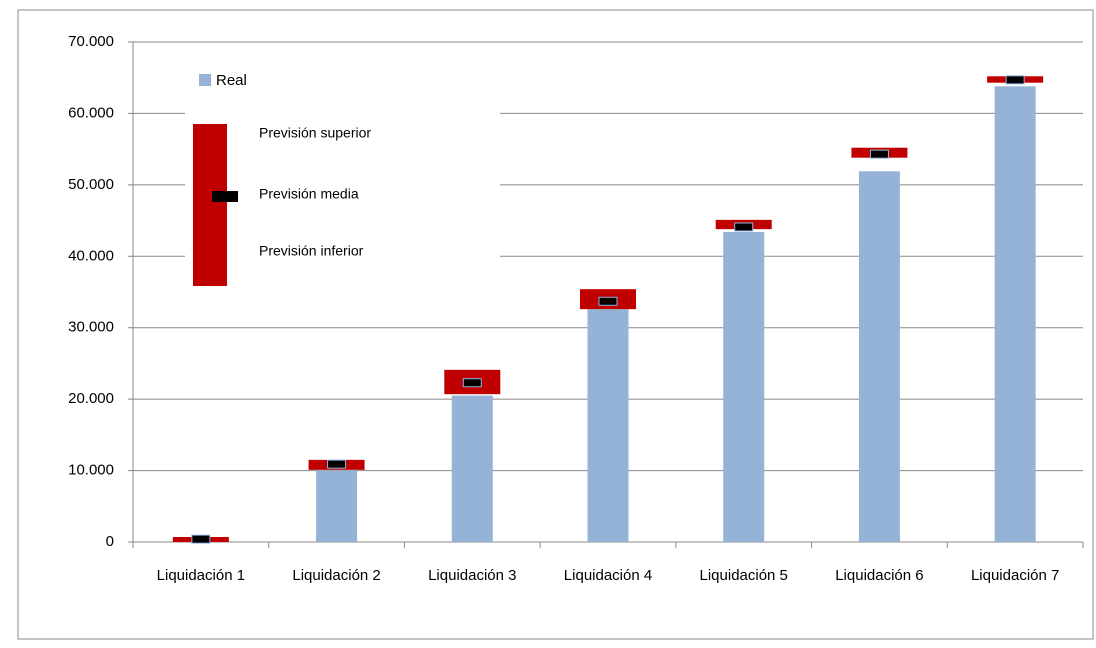  What do you see at coordinates (91, 184) in the screenshot?
I see `y-tick-label: 50.000` at bounding box center [91, 184].